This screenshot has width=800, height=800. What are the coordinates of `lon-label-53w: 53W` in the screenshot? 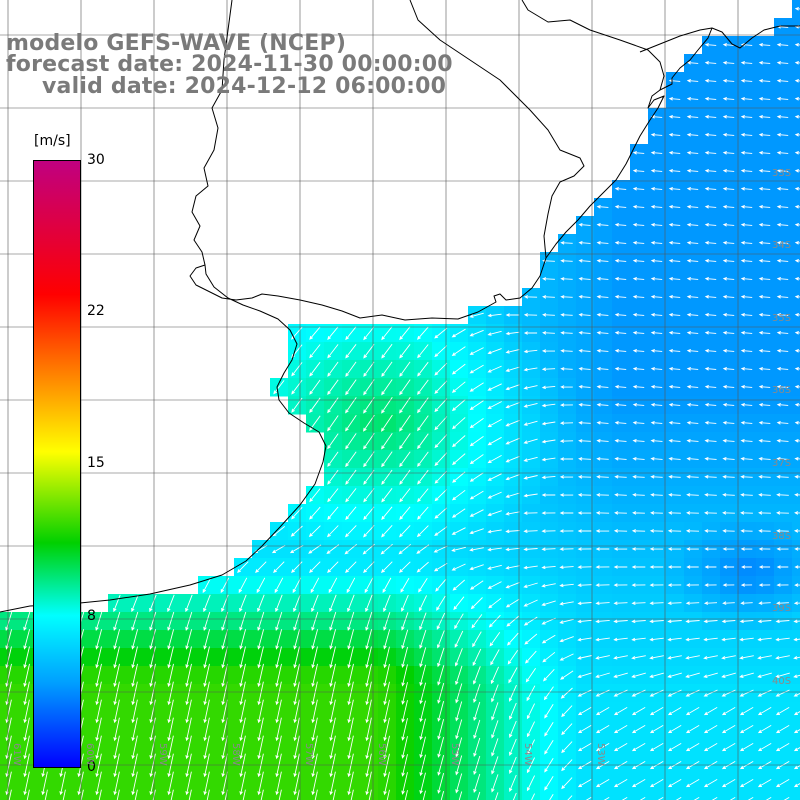 It's located at (600, 754).